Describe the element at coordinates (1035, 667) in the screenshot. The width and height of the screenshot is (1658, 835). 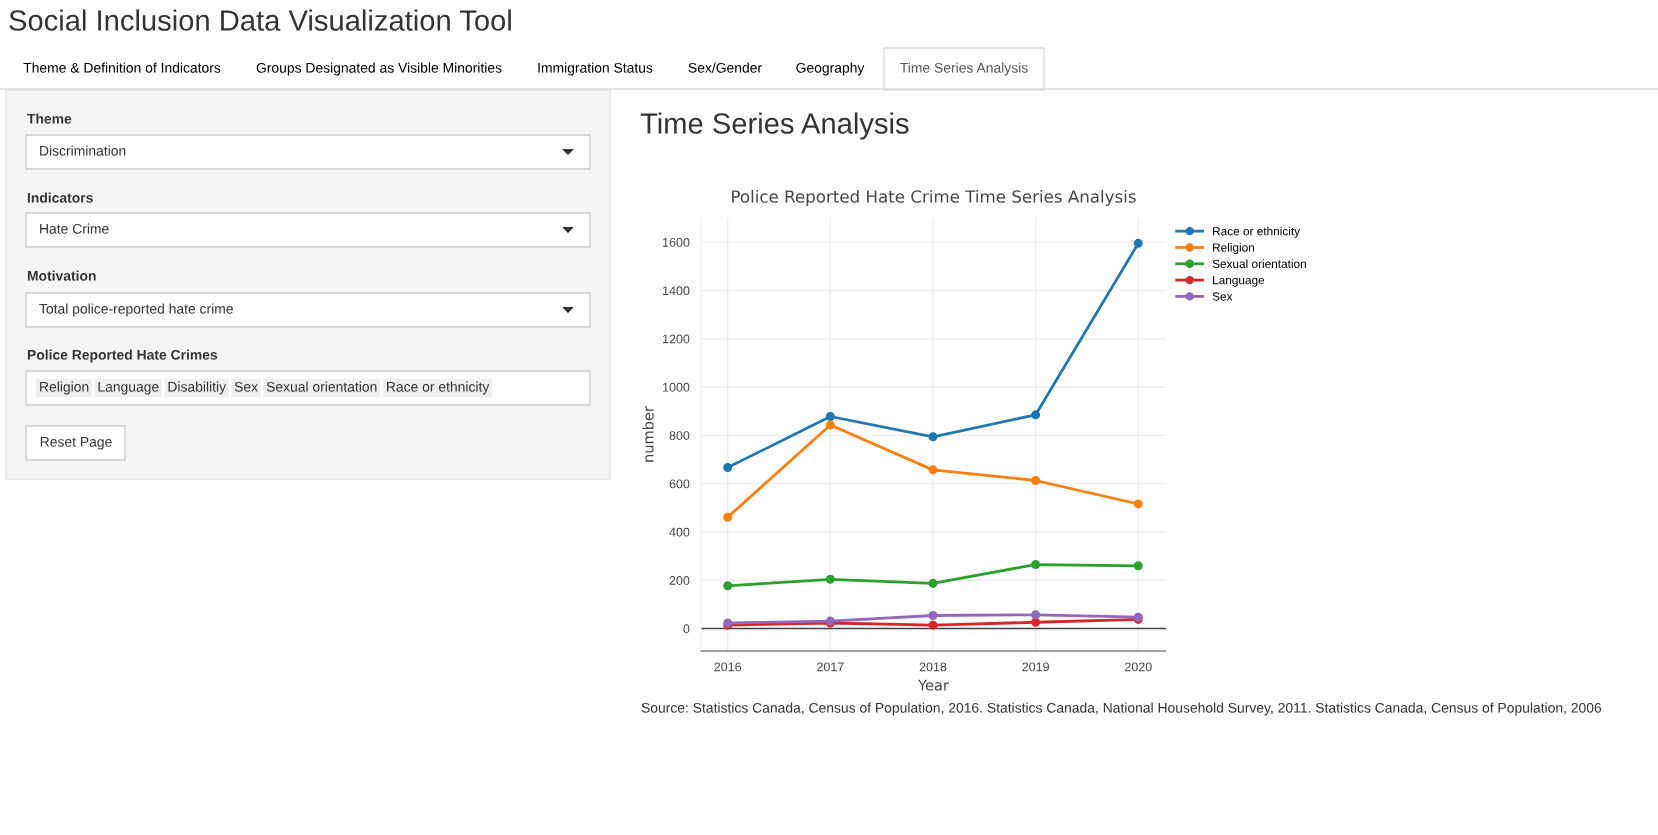
I see `x-tick-label: 2019` at that location.